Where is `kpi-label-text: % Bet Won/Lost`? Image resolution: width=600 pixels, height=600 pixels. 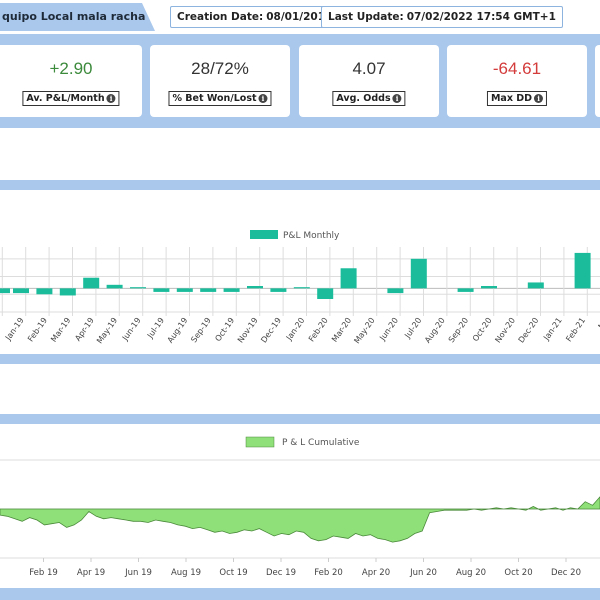 kpi-label-text: % Bet Won/Lost is located at coordinates (214, 98).